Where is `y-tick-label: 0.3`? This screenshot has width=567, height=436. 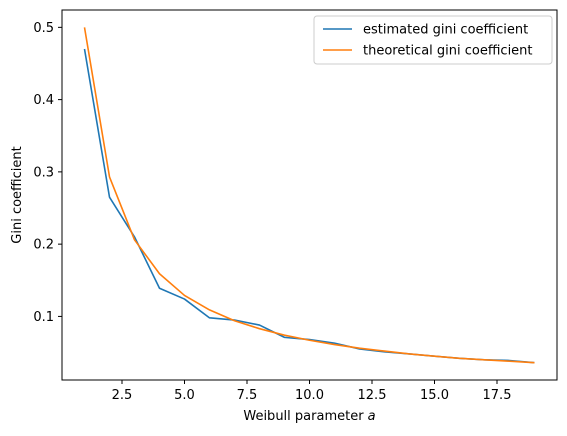 y-tick-label: 0.3 is located at coordinates (43, 172).